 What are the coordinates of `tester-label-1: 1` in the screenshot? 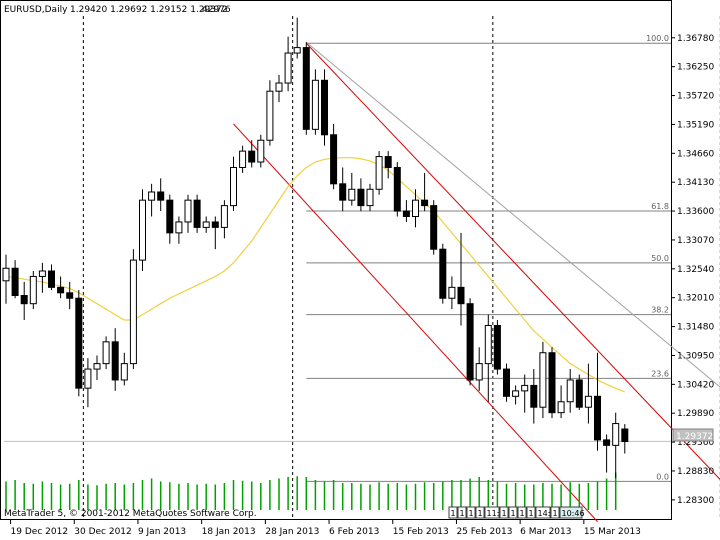 It's located at (462, 513).